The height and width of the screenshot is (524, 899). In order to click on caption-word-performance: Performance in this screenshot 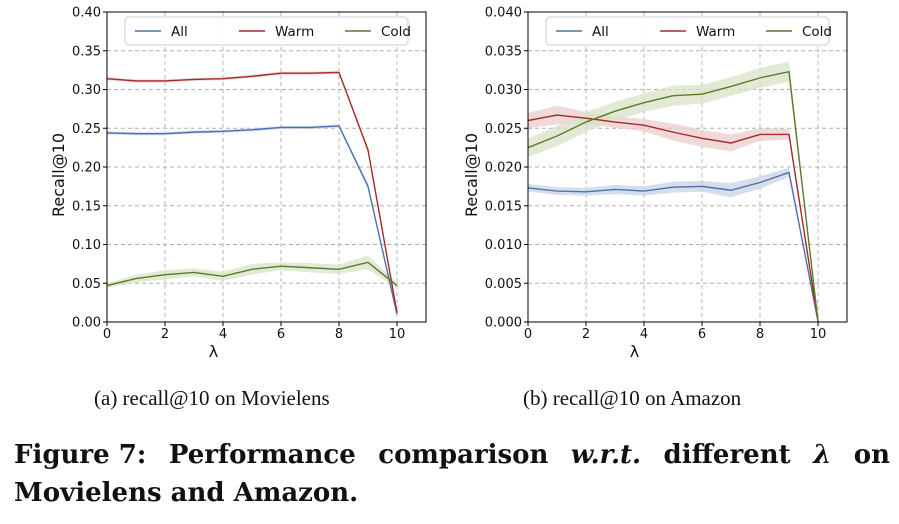, I will do `click(262, 455)`.